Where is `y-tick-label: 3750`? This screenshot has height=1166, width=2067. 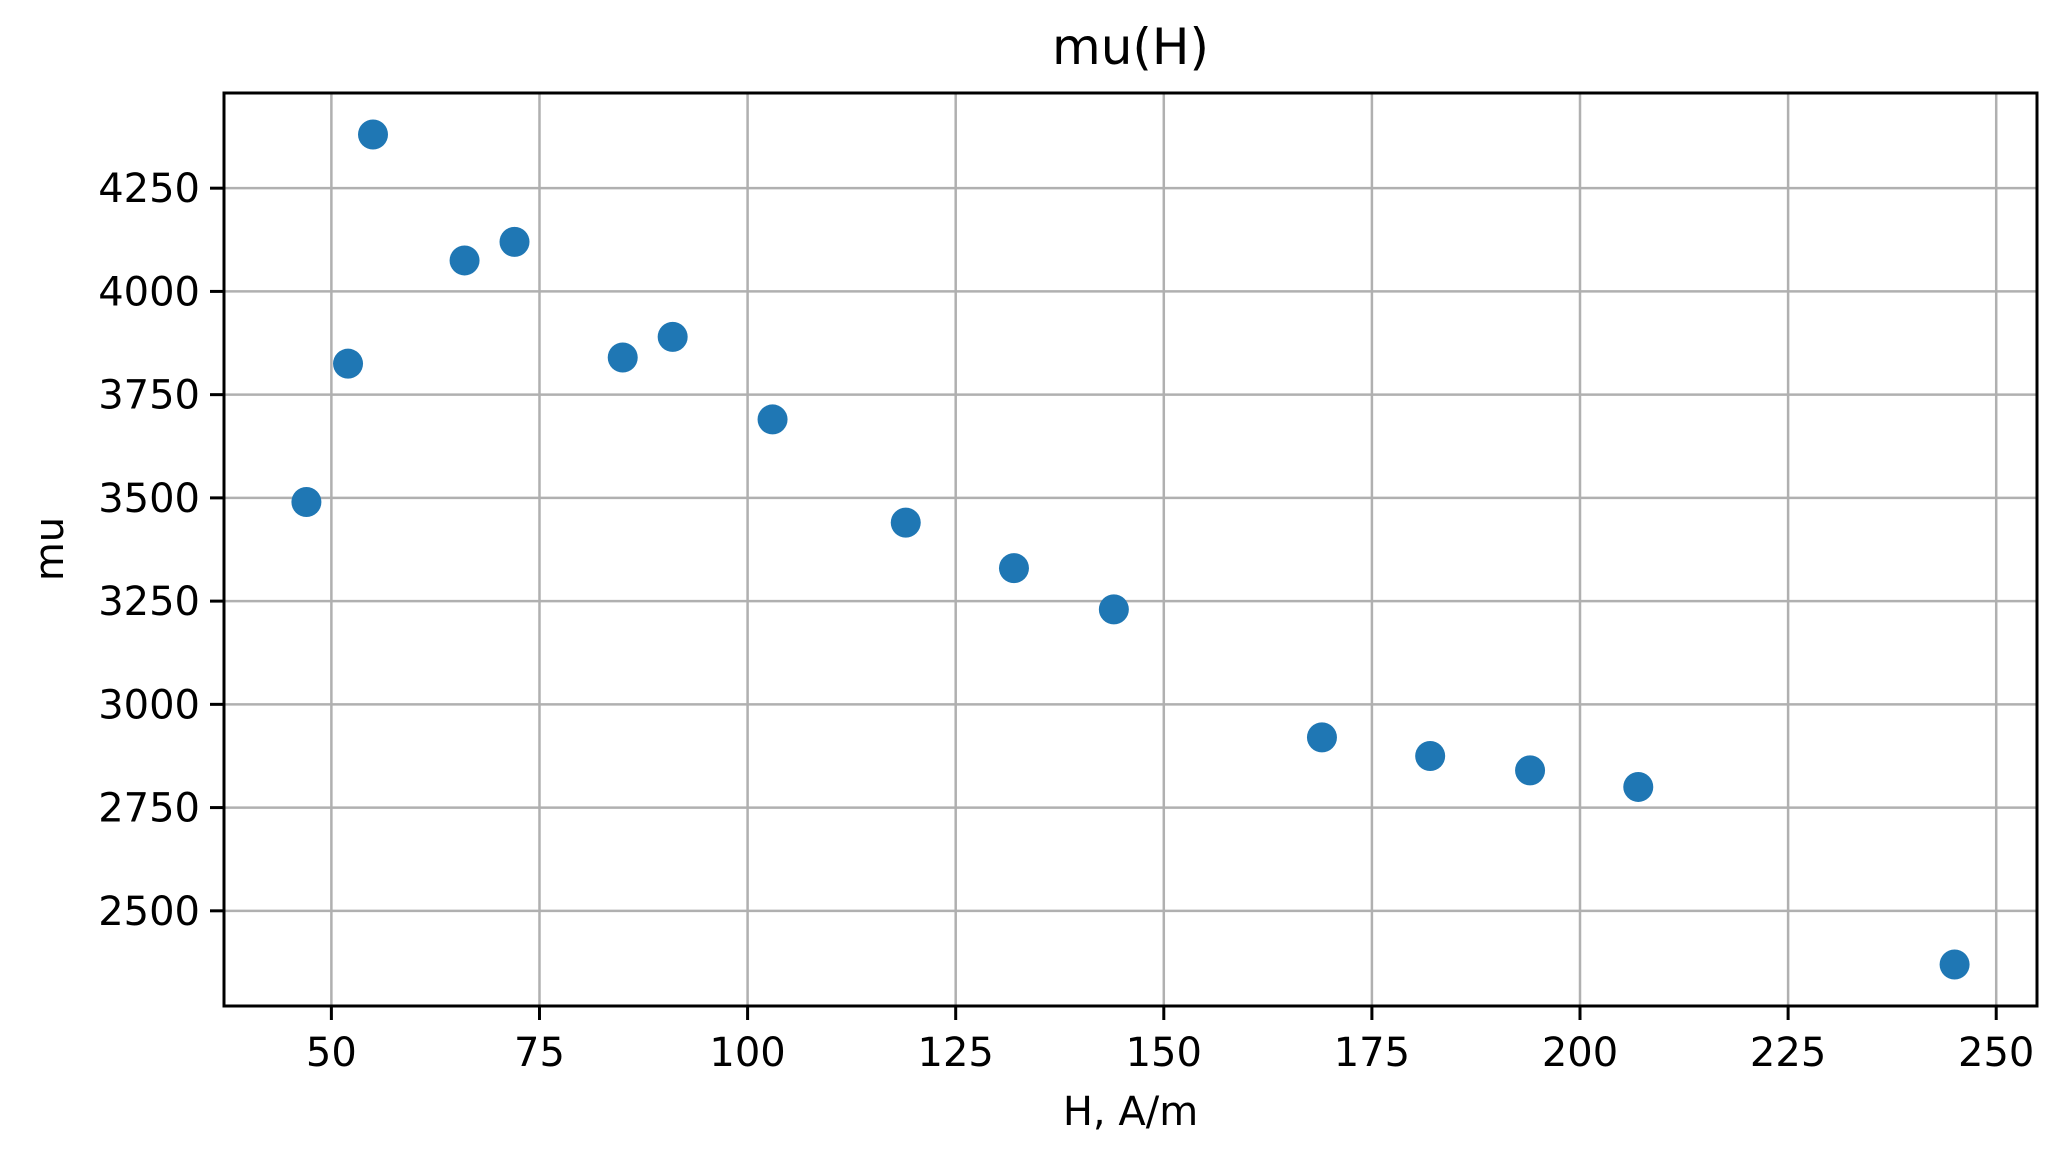
y-tick-label: 3750 is located at coordinates (149, 396).